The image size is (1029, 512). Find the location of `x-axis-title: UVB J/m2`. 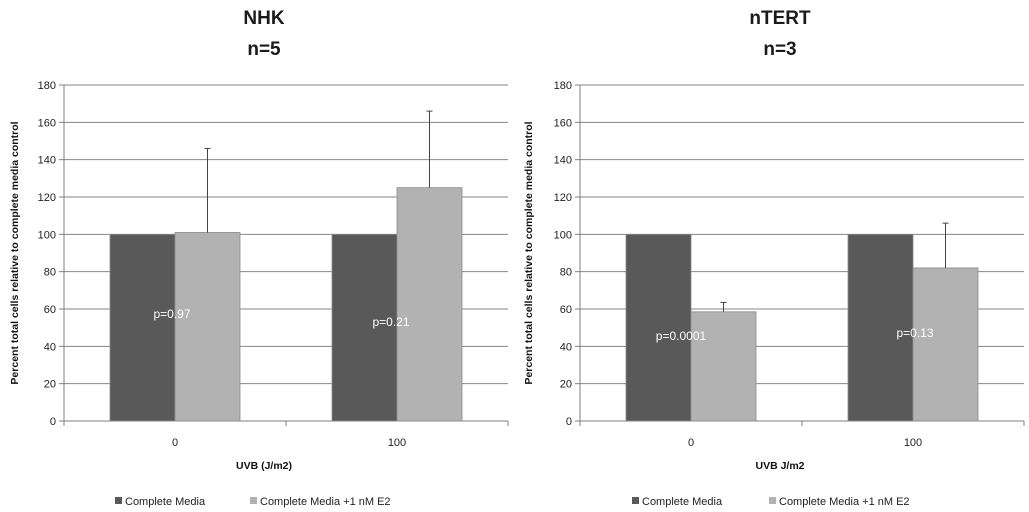

x-axis-title: UVB J/m2 is located at coordinates (779, 466).